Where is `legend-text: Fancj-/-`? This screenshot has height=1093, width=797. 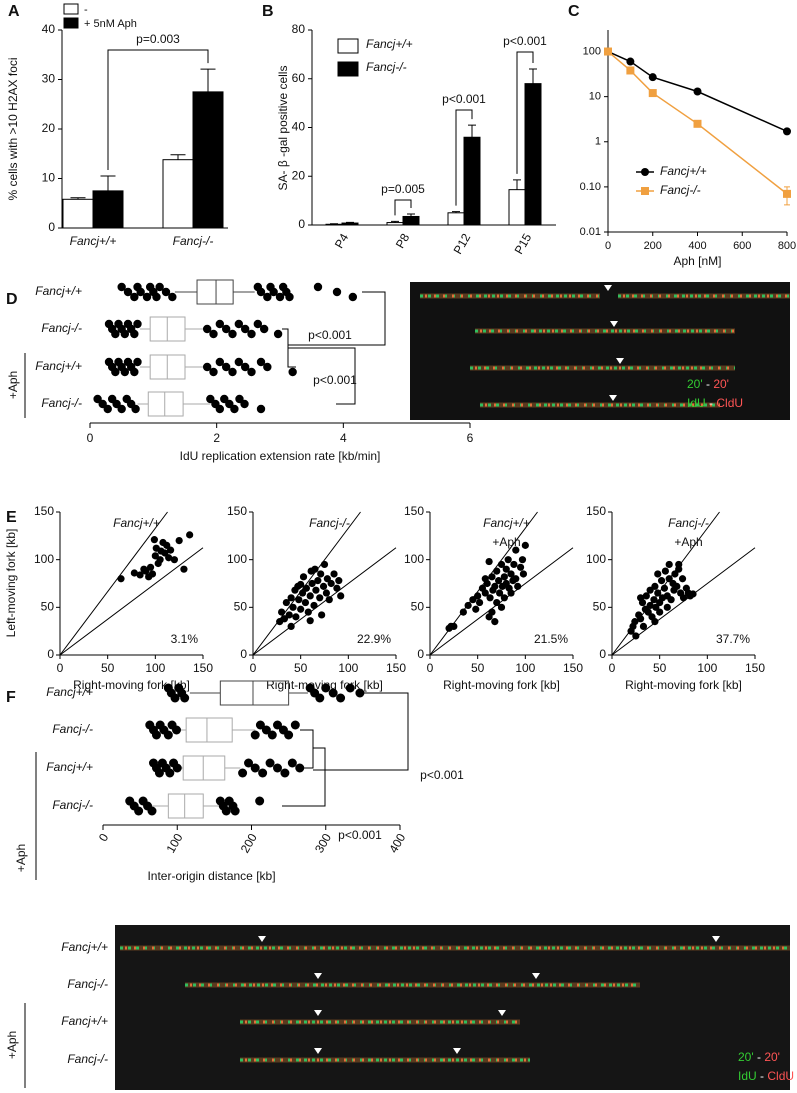 legend-text: Fancj-/- is located at coordinates (386, 67).